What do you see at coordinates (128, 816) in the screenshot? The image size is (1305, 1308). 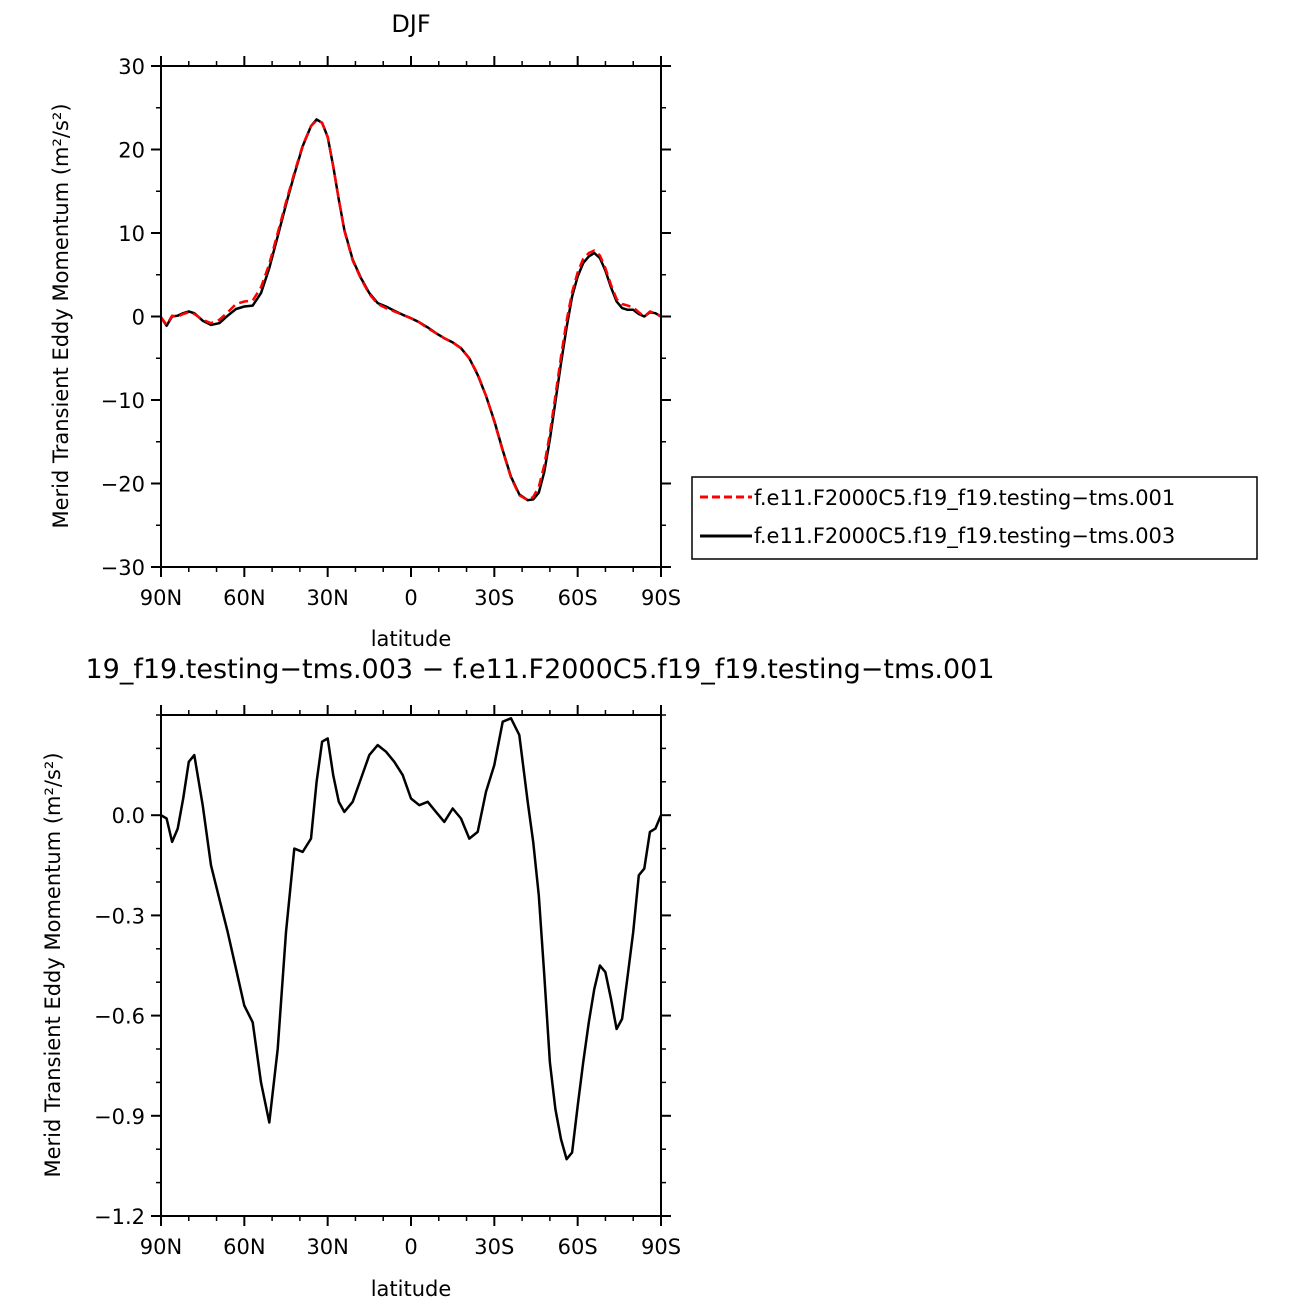 I see `y-tick-label: 0.0` at bounding box center [128, 816].